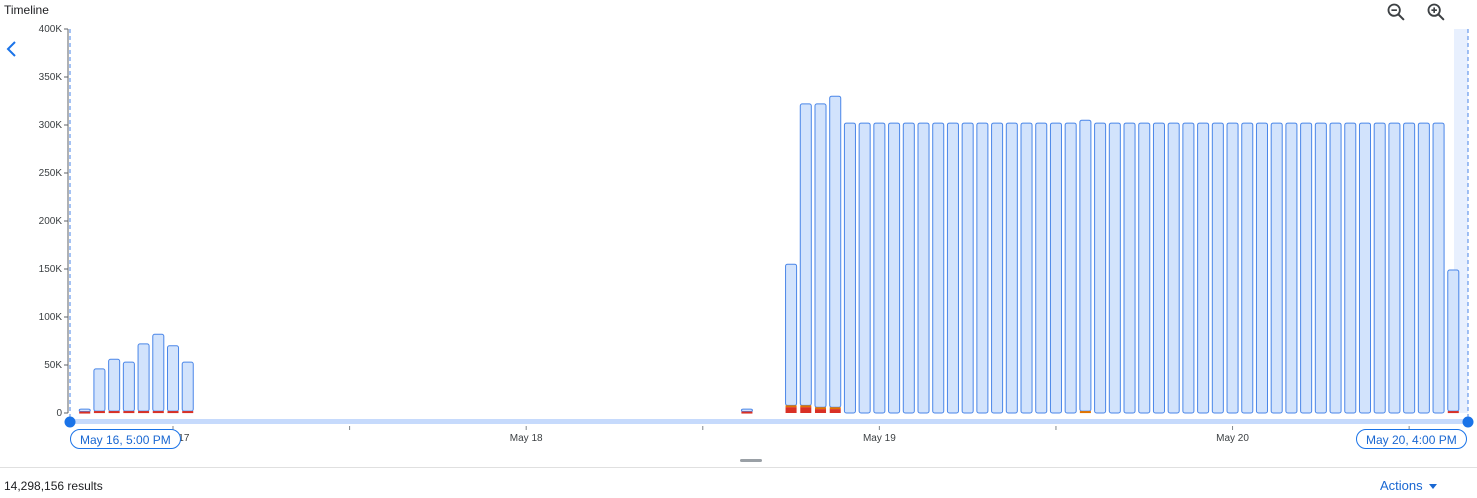  I want to click on y-tick-label: 250K, so click(51, 173).